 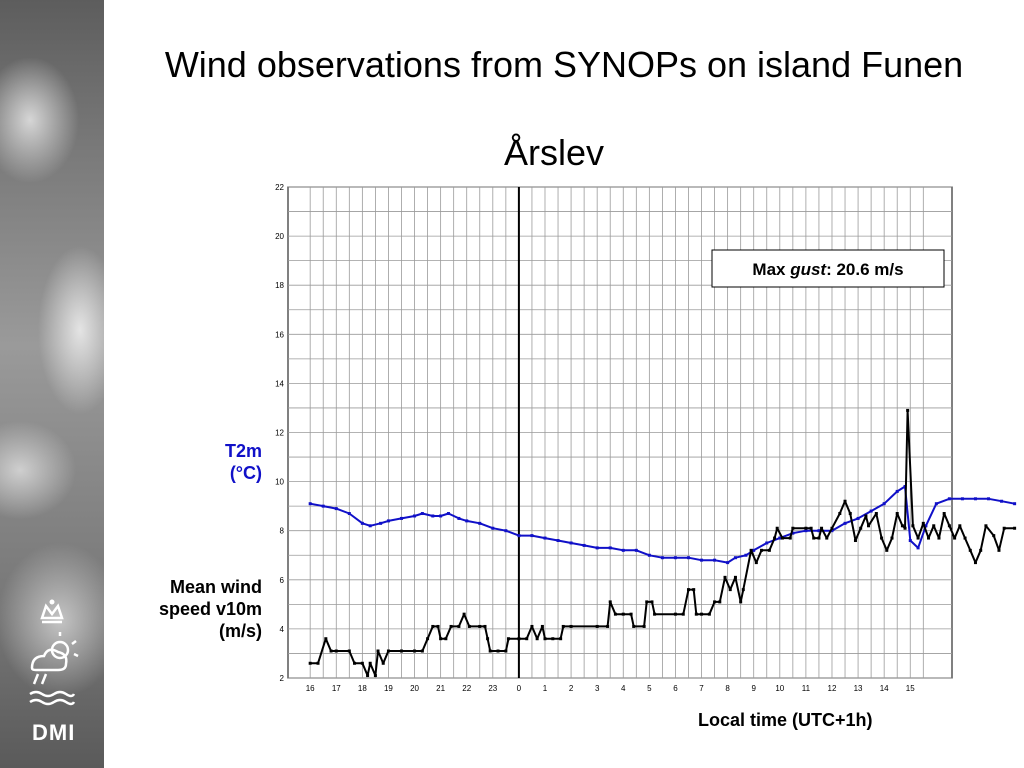 What do you see at coordinates (52, 384) in the screenshot?
I see `sidebar-cloud-background: DMI` at bounding box center [52, 384].